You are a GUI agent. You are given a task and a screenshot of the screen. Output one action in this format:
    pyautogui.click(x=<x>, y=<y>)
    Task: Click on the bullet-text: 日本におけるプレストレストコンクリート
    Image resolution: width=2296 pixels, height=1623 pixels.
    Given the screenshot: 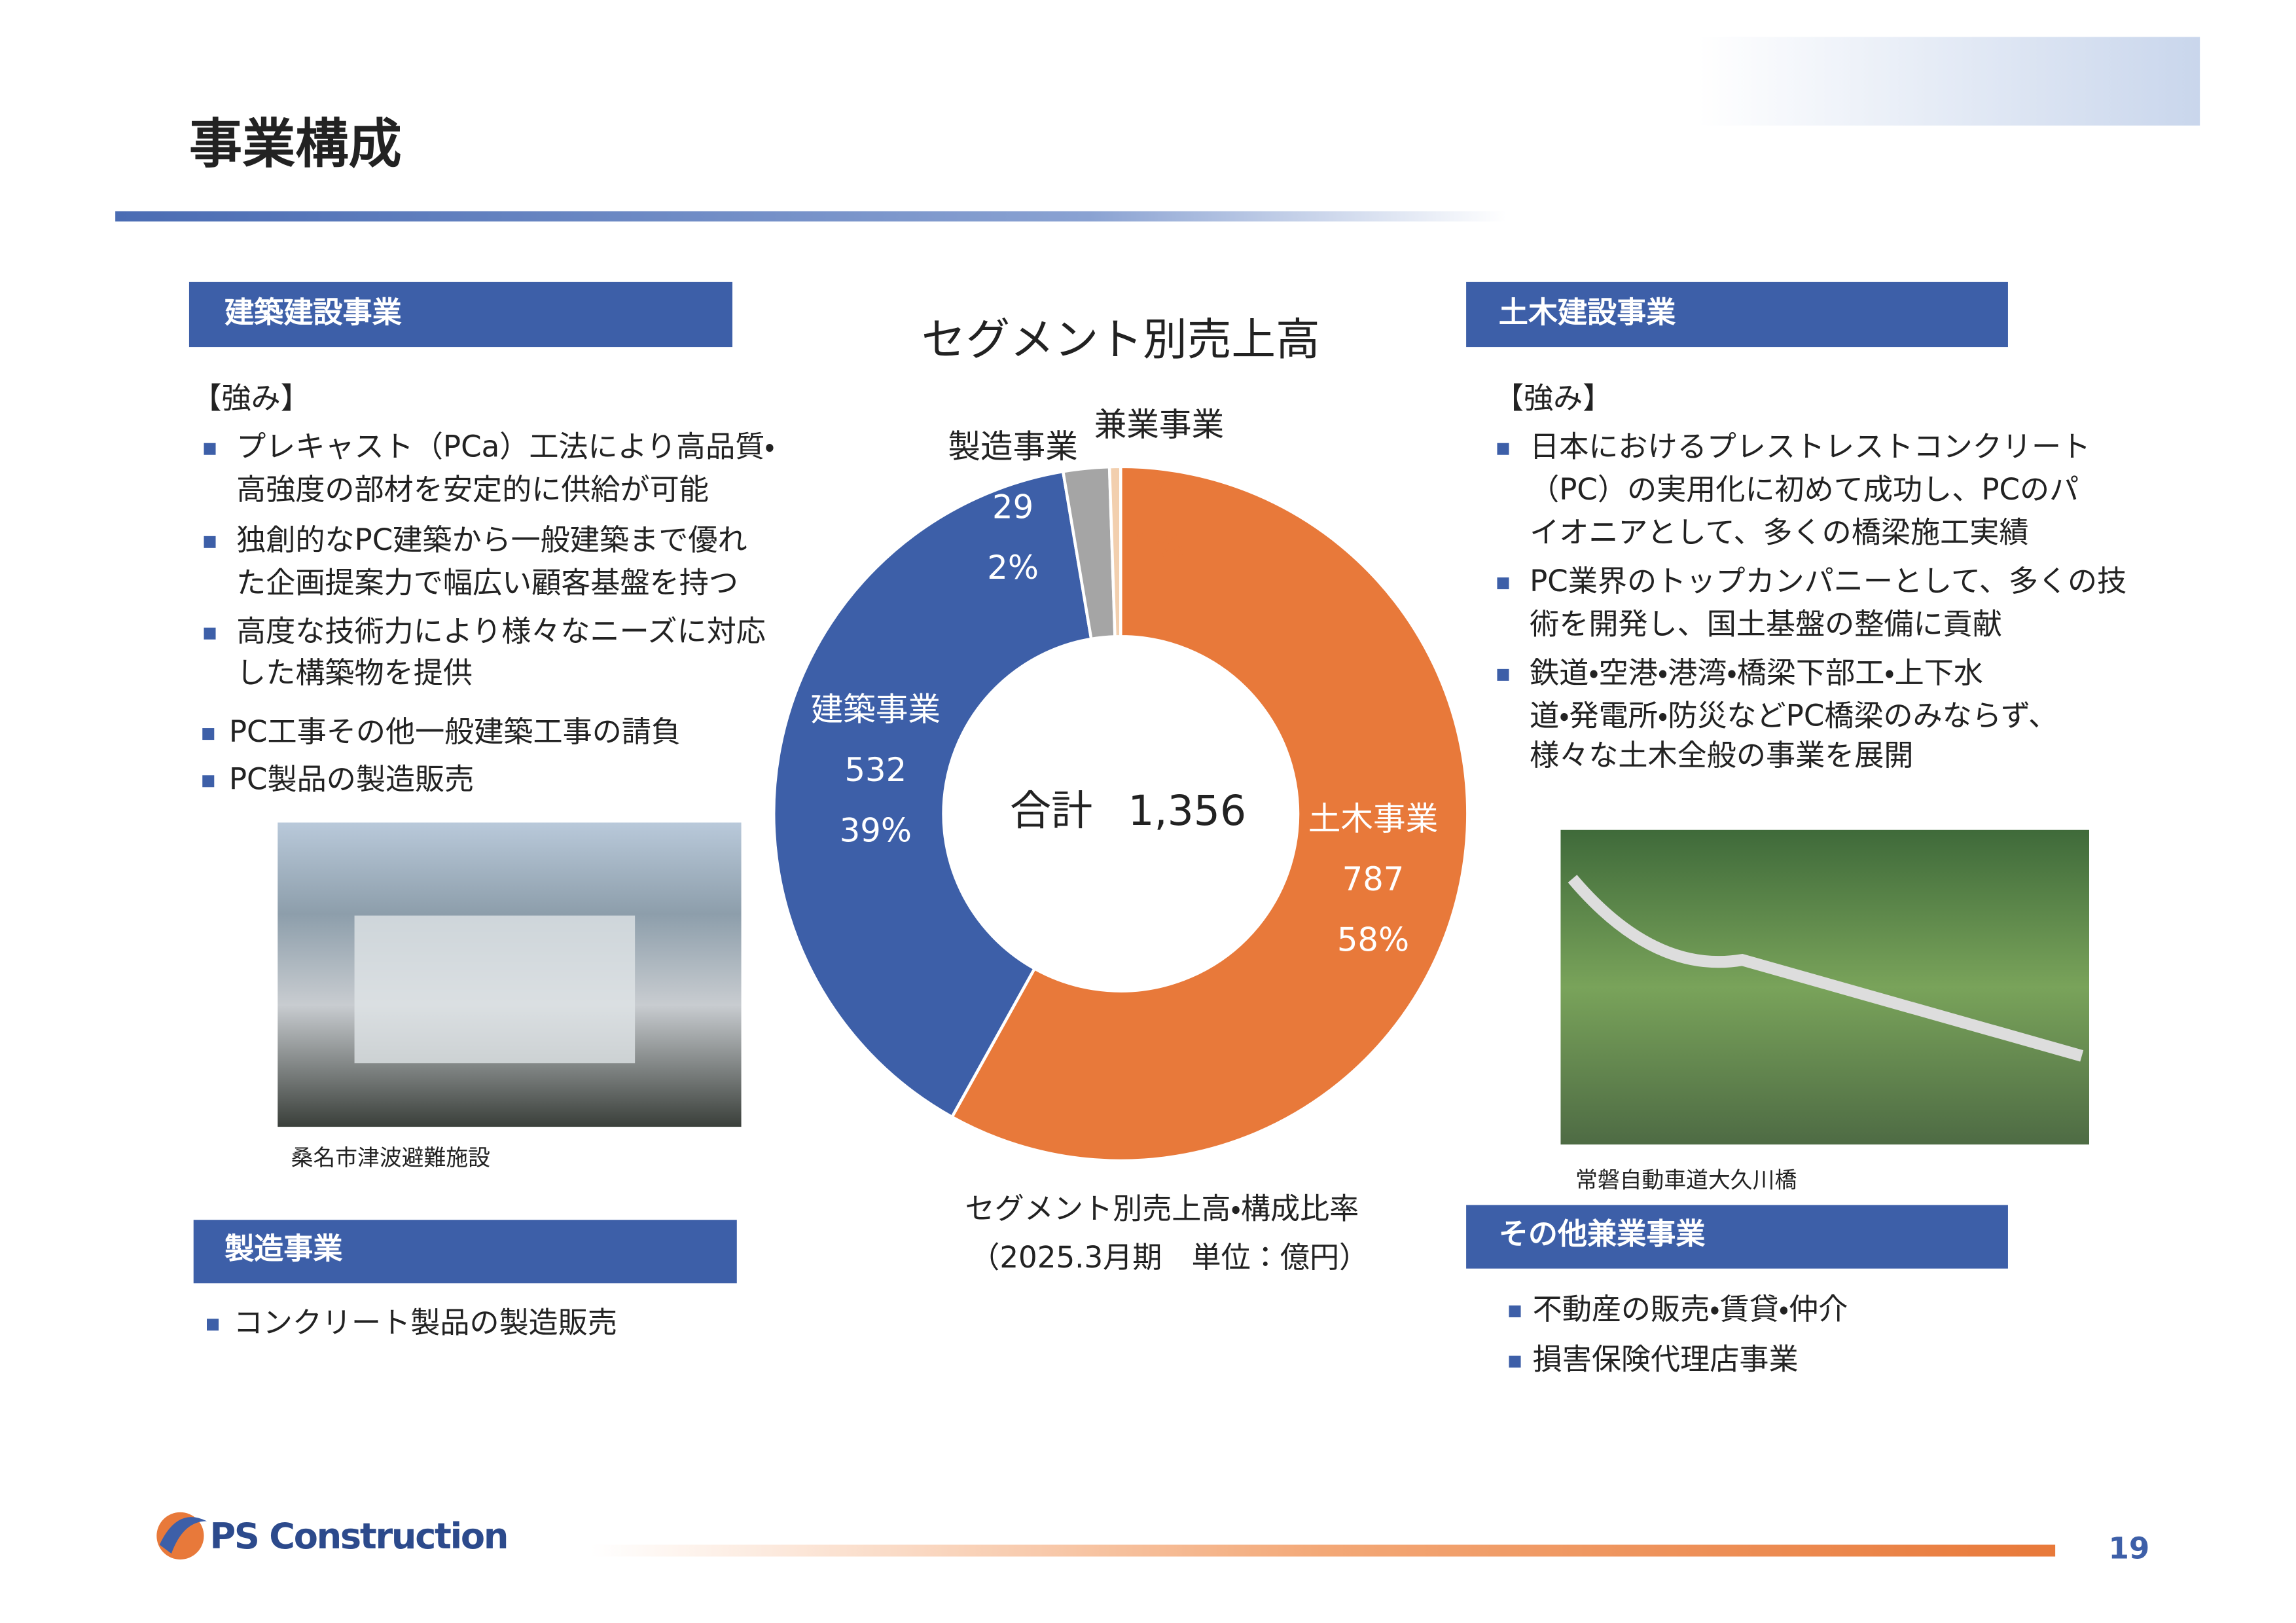 What is the action you would take?
    pyautogui.click(x=1810, y=446)
    